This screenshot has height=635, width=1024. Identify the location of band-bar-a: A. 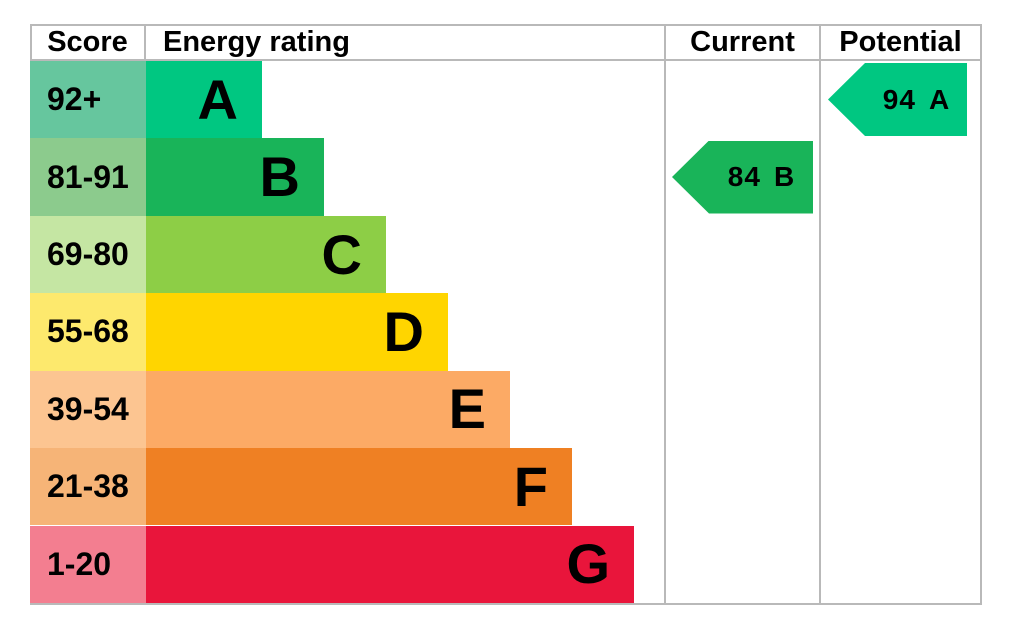
(204, 100).